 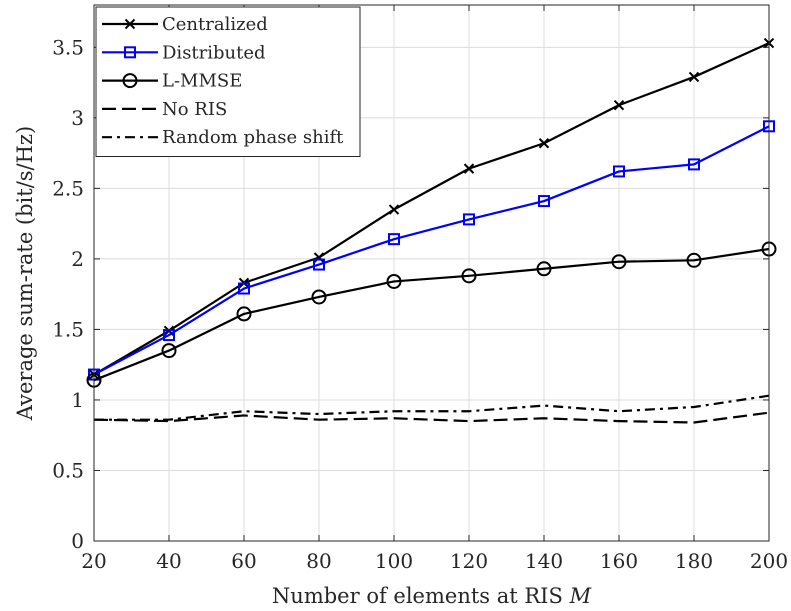 I want to click on legend-label: L-MMSE, so click(x=202, y=81).